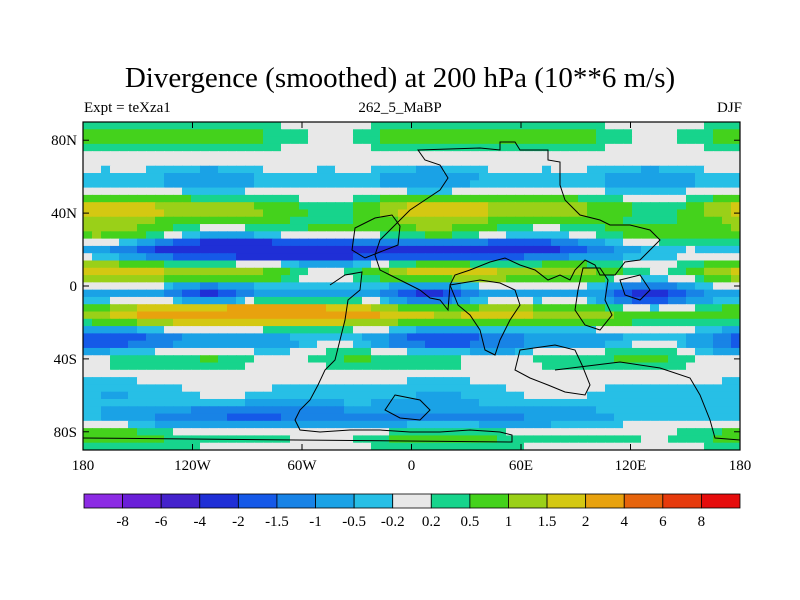 The width and height of the screenshot is (800, 600). I want to click on y-tick-label: 40N, so click(64, 214).